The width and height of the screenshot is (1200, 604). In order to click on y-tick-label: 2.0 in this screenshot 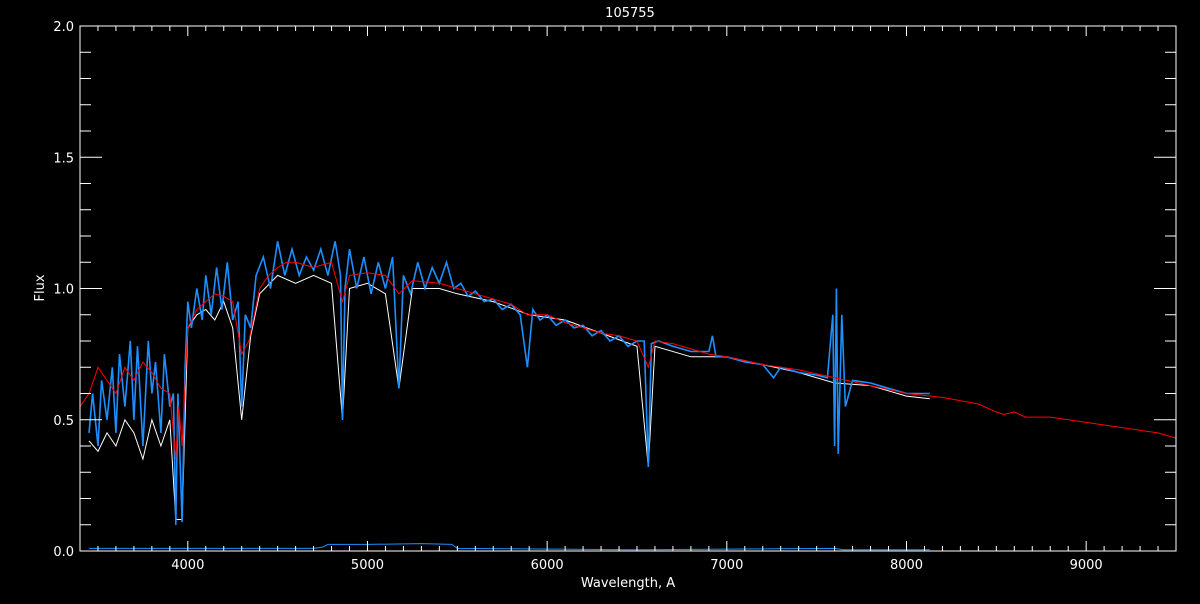, I will do `click(63, 27)`.